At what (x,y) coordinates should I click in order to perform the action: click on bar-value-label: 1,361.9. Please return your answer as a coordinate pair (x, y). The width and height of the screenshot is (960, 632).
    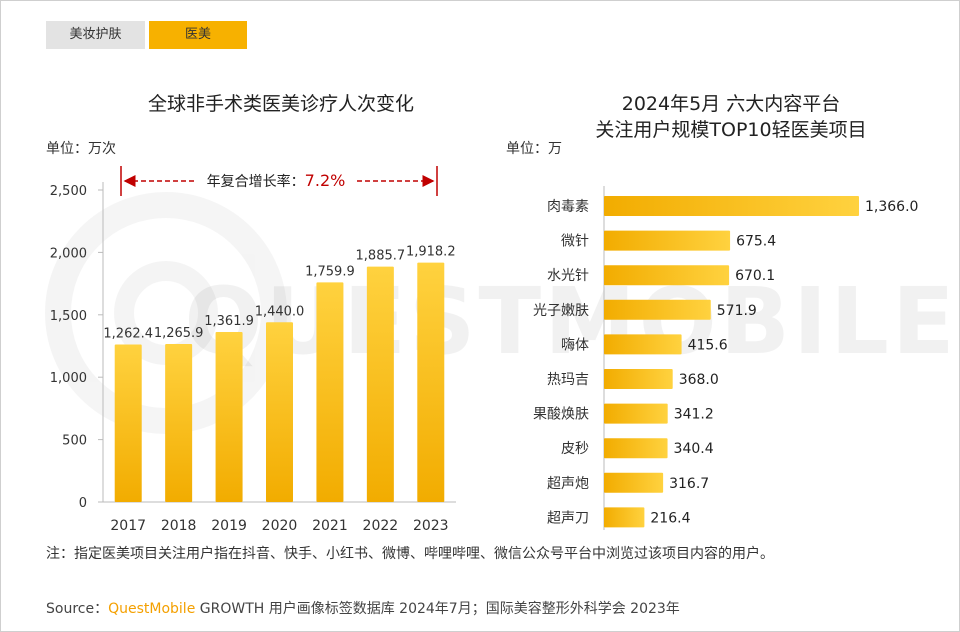
    Looking at the image, I should click on (229, 321).